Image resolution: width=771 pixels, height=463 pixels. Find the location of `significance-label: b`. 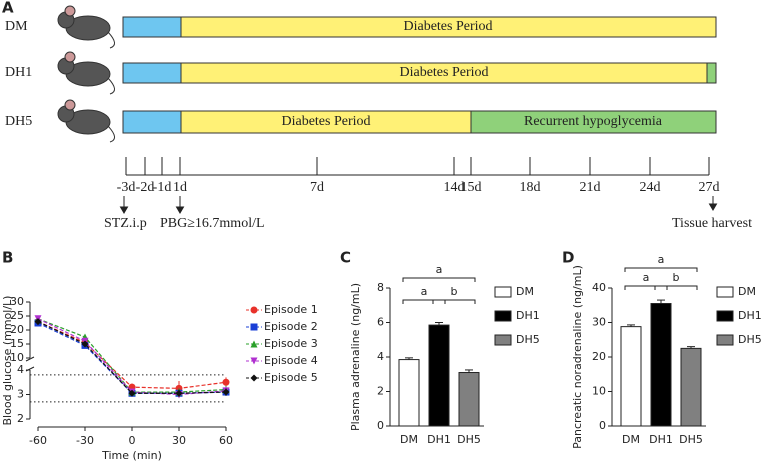

significance-label: b is located at coordinates (676, 277).